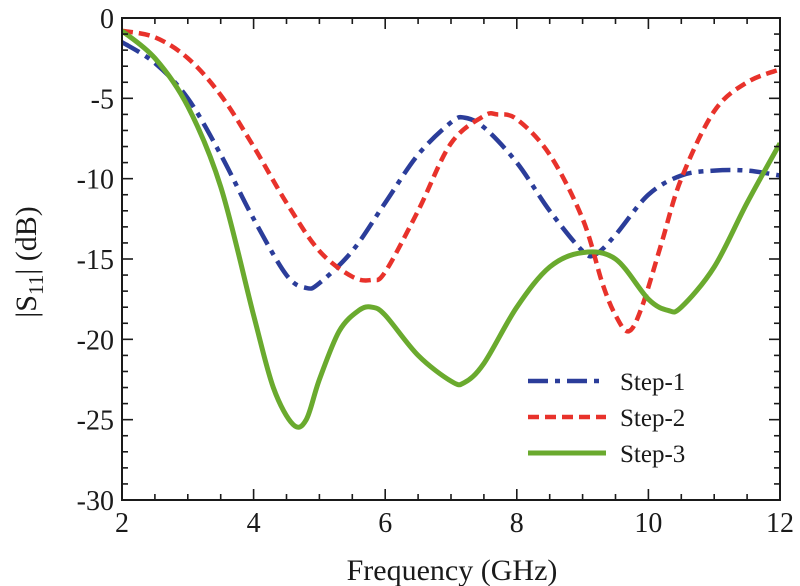 The width and height of the screenshot is (800, 586). What do you see at coordinates (517, 523) in the screenshot?
I see `x-tick-label: 8` at bounding box center [517, 523].